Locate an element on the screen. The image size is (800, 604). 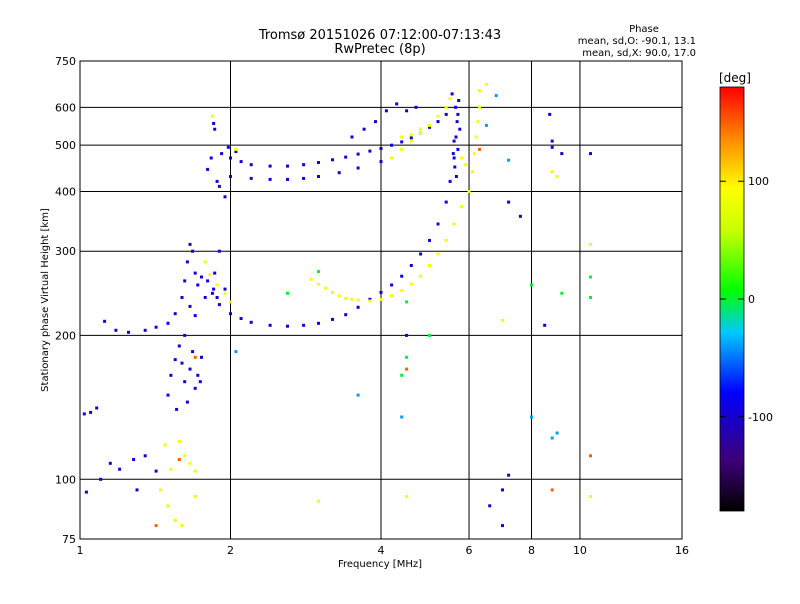
colorbar-tick-label: 100 is located at coordinates (758, 181).